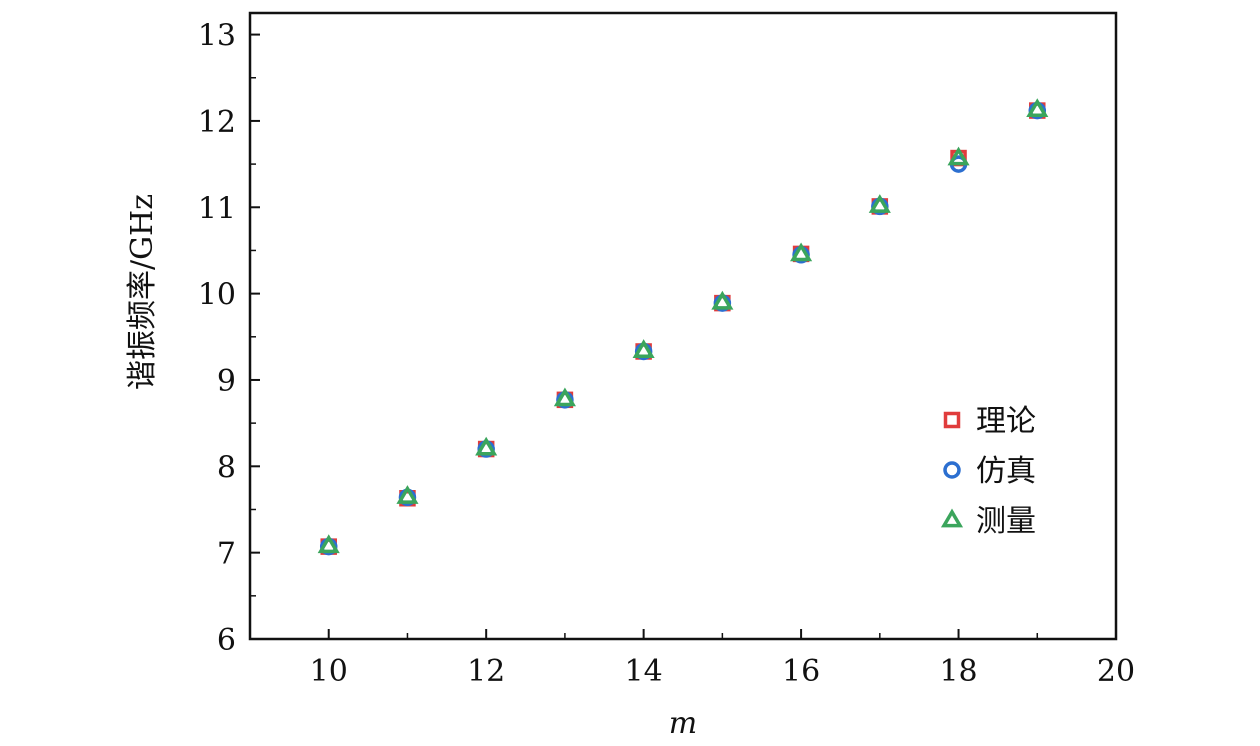 The height and width of the screenshot is (746, 1260). I want to click on y-tick-label: 11, so click(217, 208).